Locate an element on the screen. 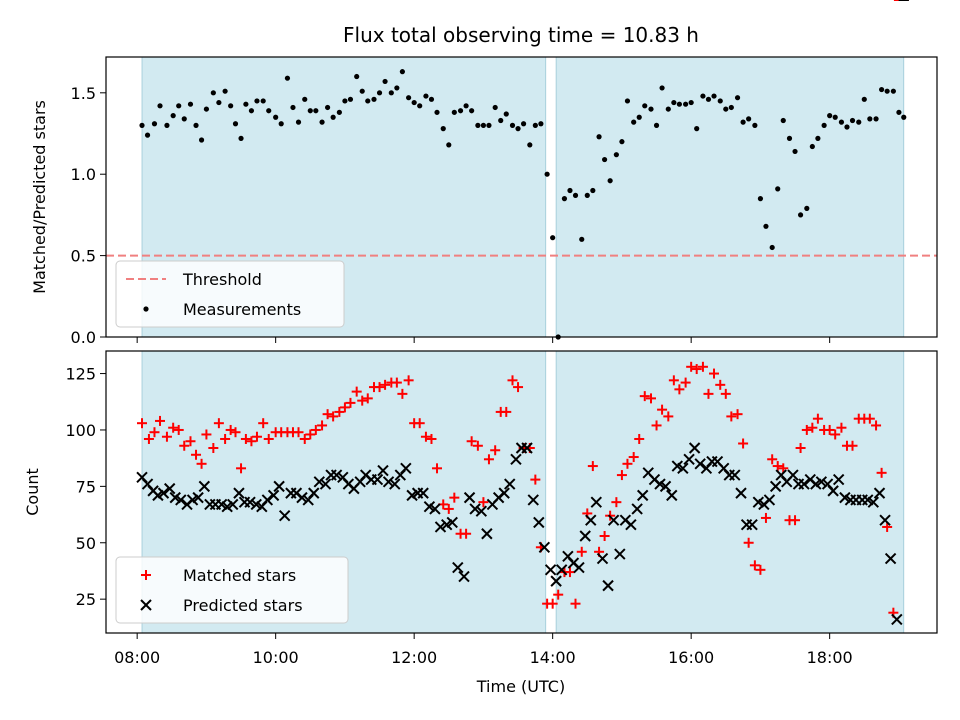  y-tick-label: 125 is located at coordinates (80, 374).